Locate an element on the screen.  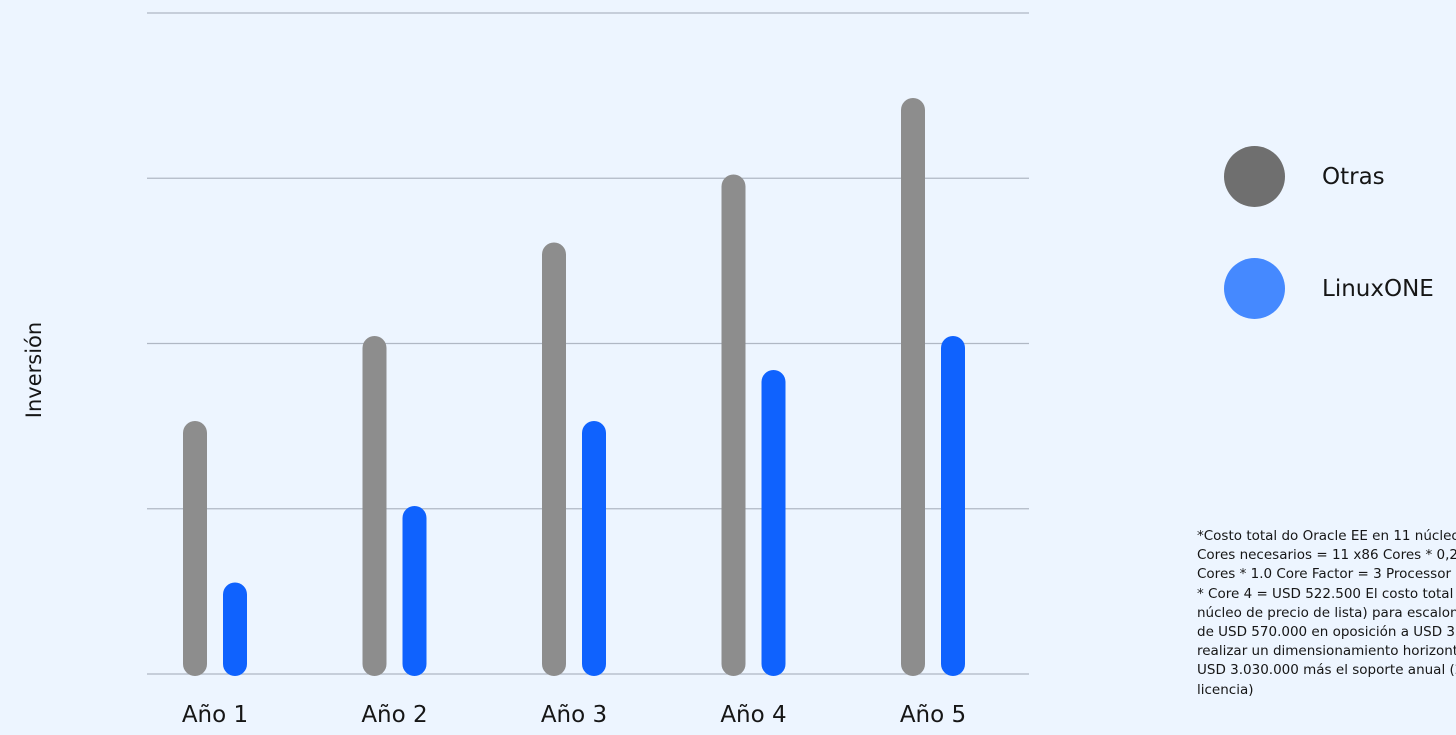
x-tick-label: Año 1 is located at coordinates (215, 715).